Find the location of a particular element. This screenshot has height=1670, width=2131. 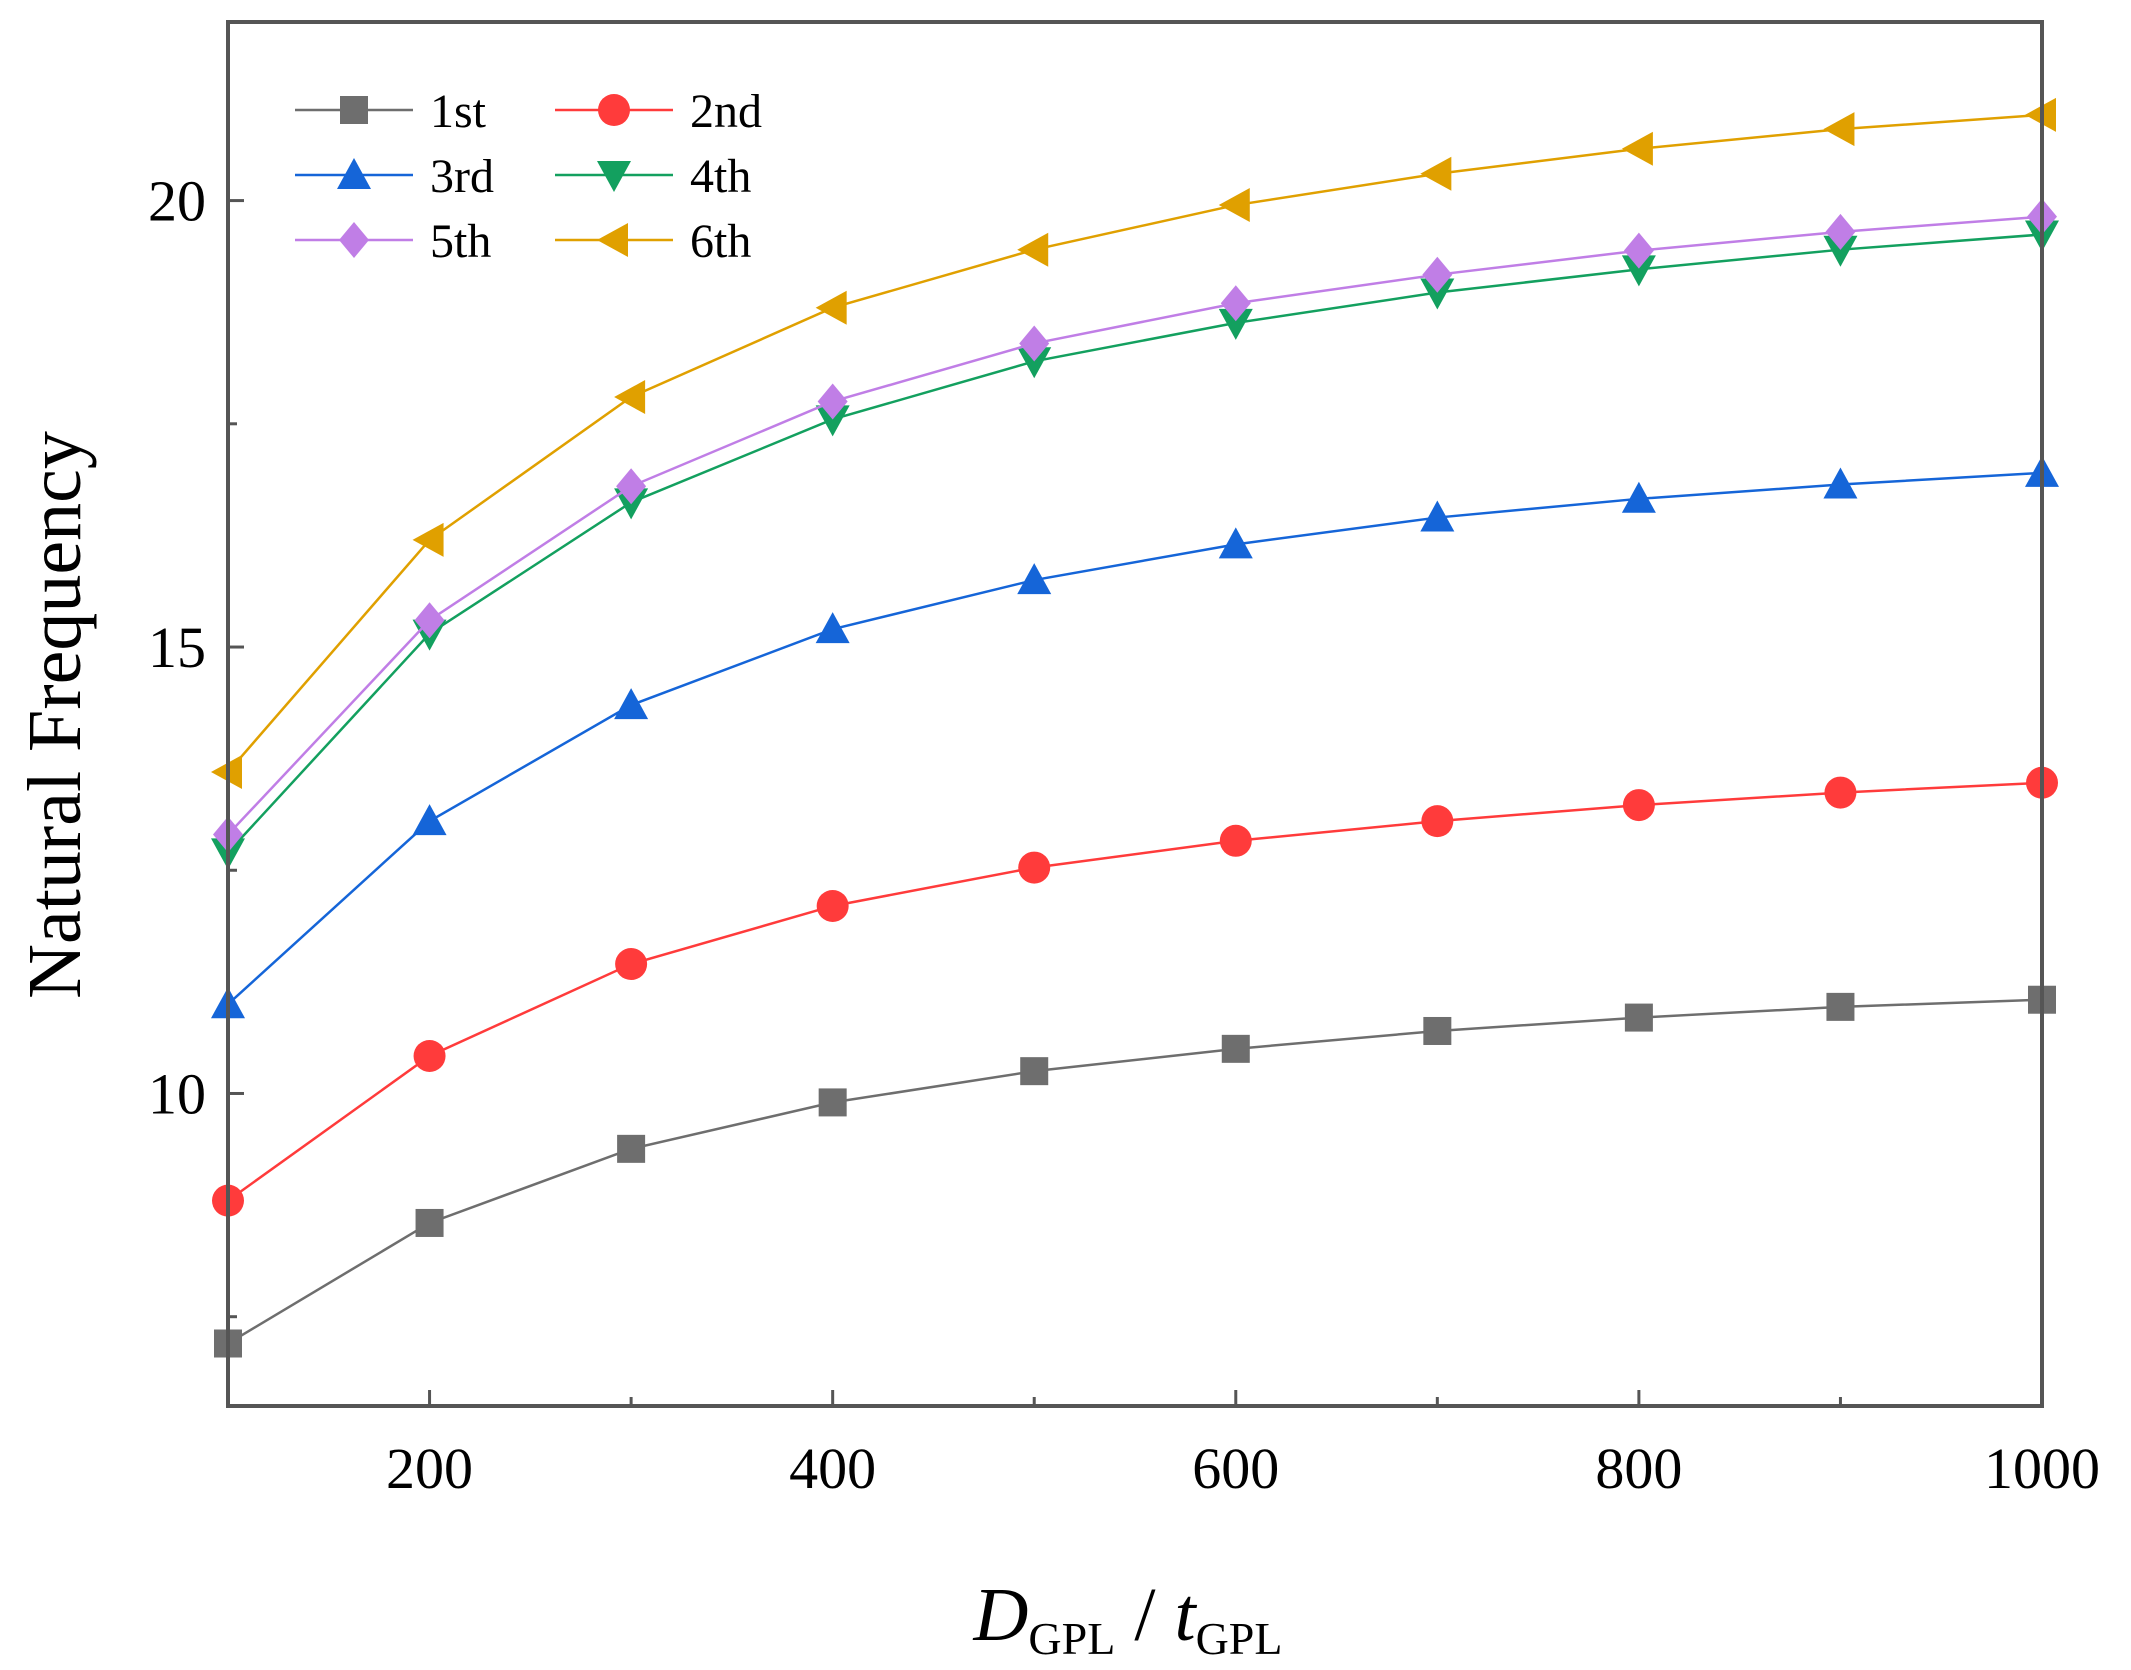

y-tick-label: 15 is located at coordinates (177, 647).